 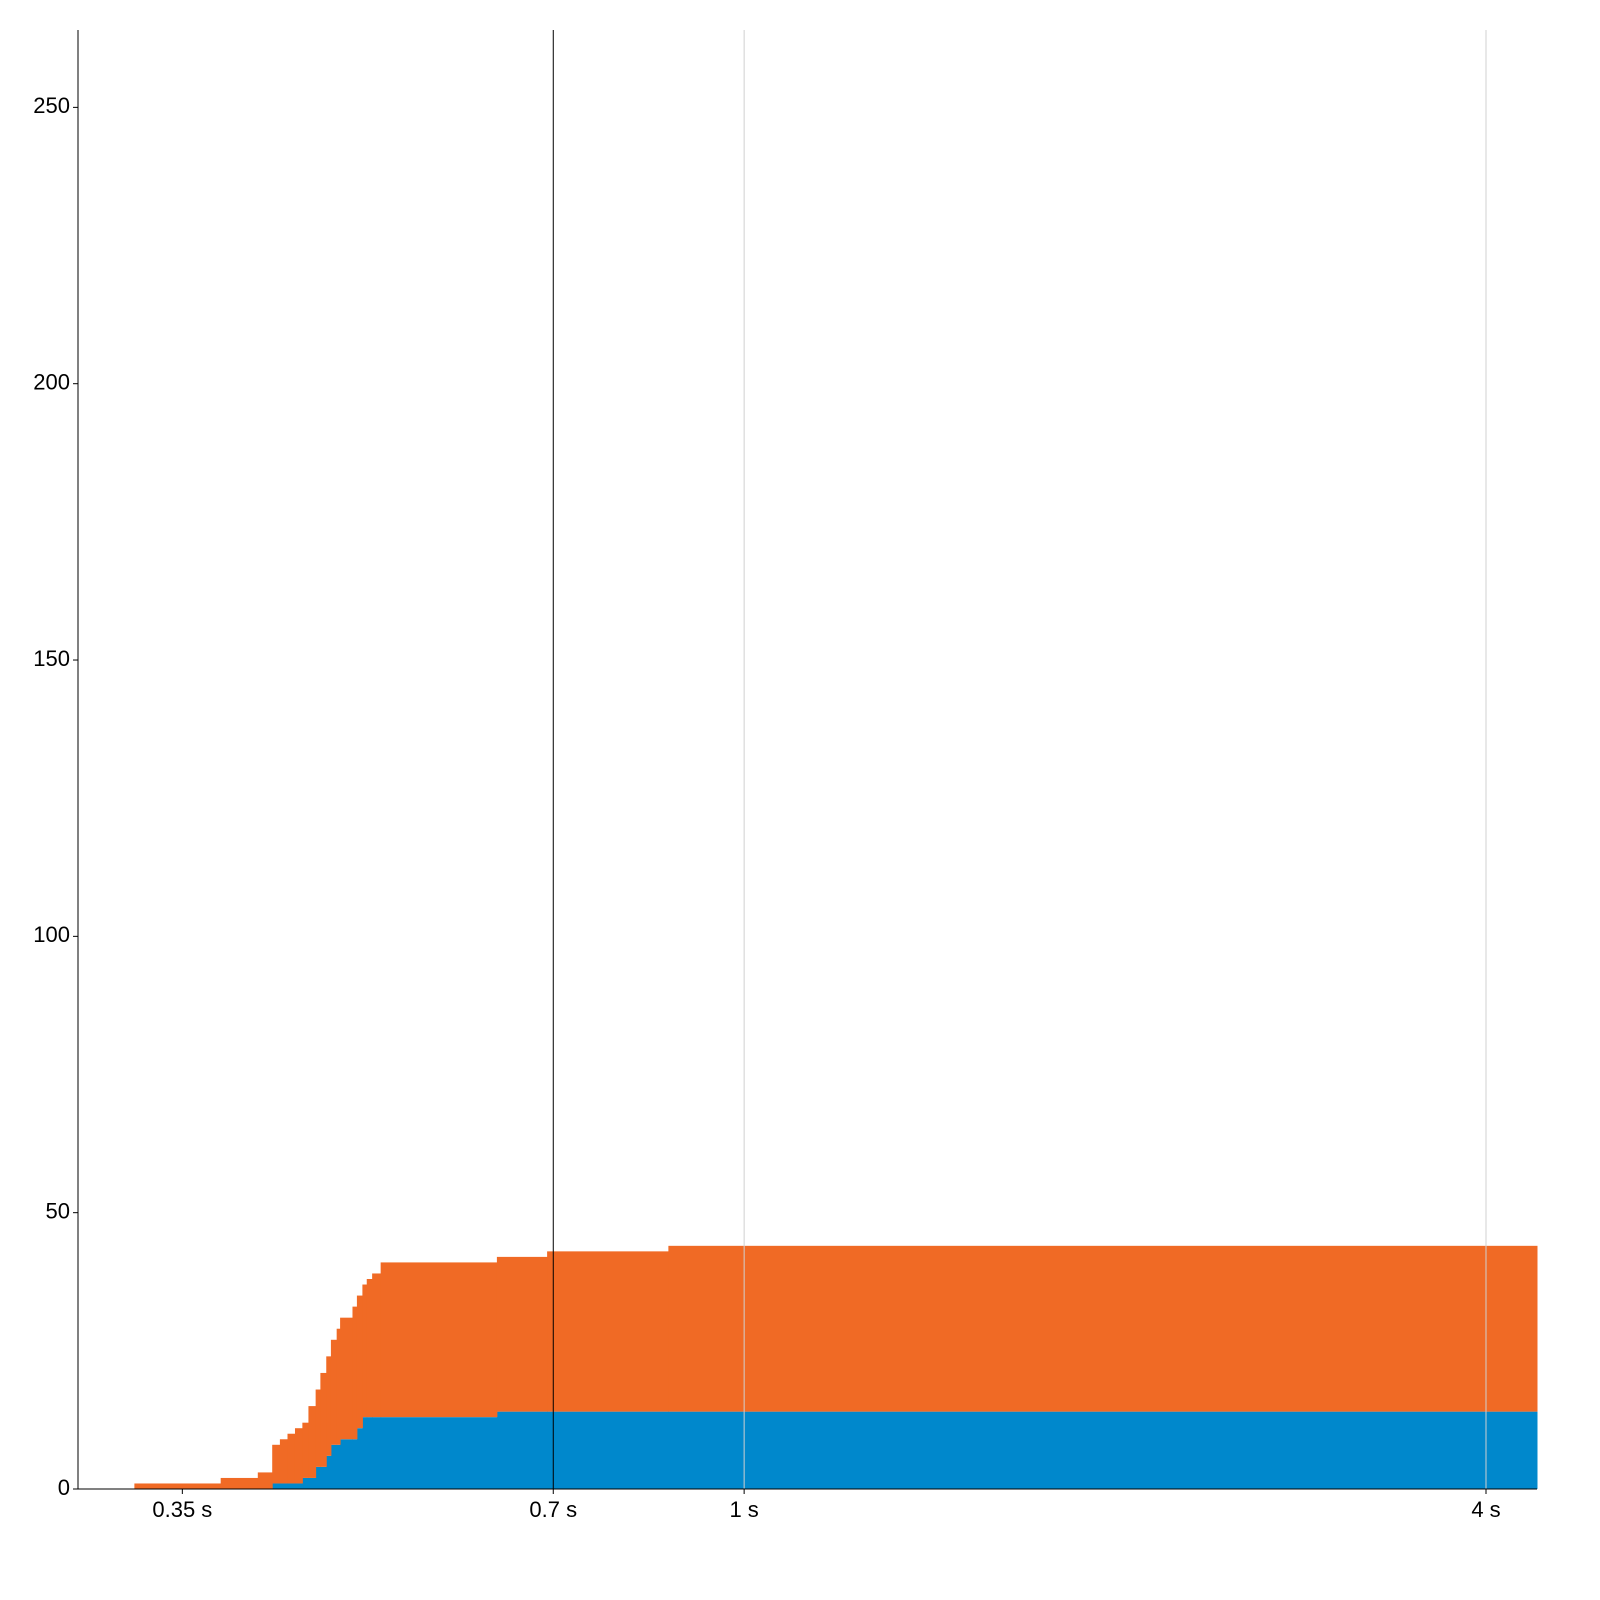 What do you see at coordinates (553, 1509) in the screenshot?
I see `x-tick-label: 0.7 s` at bounding box center [553, 1509].